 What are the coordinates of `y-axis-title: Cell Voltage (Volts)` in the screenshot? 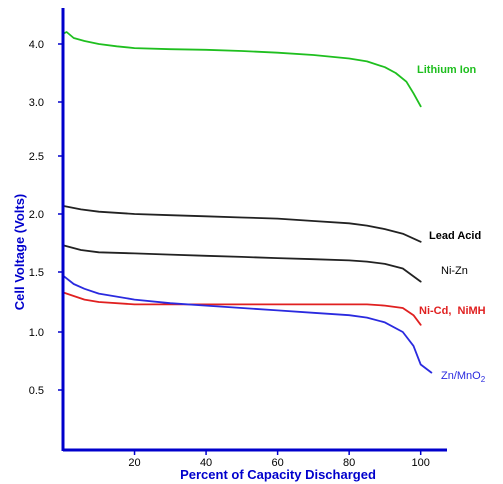 It's located at (19, 252).